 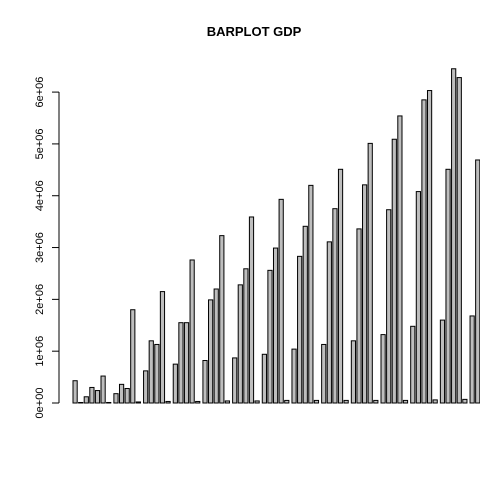 I want to click on y-tick-label: 4e+06, so click(x=40, y=195).